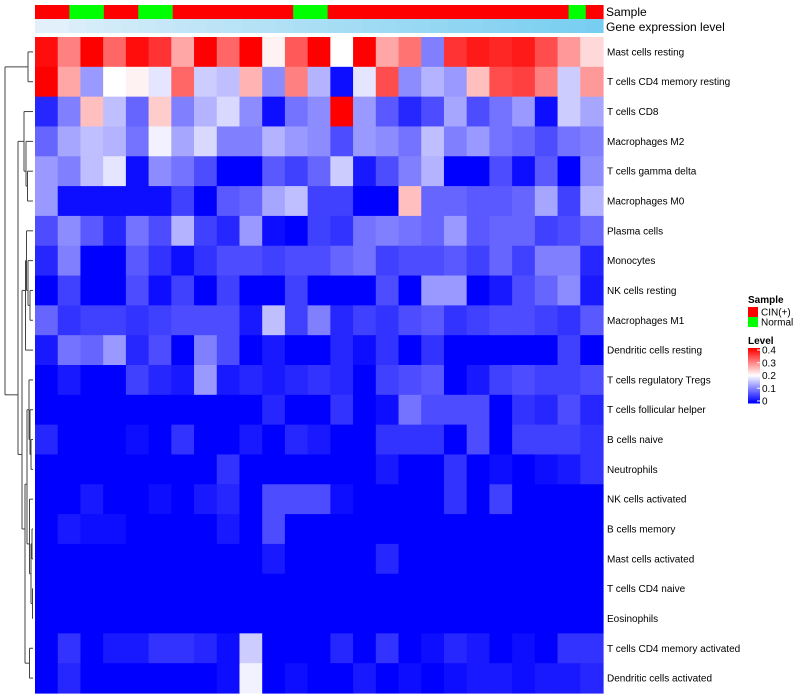 Image resolution: width=800 pixels, height=700 pixels. Describe the element at coordinates (646, 202) in the screenshot. I see `row-label: Macrophages M0` at that location.